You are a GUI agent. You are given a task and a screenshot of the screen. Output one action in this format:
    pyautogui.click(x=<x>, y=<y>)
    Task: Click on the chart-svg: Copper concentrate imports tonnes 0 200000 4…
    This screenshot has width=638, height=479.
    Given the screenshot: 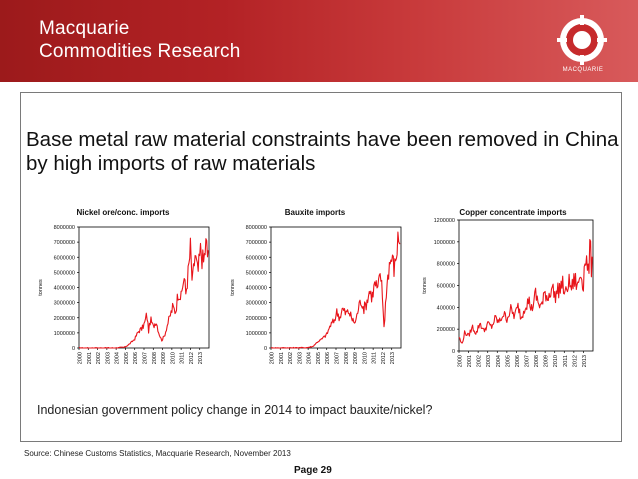 What is the action you would take?
    pyautogui.click(x=508, y=287)
    